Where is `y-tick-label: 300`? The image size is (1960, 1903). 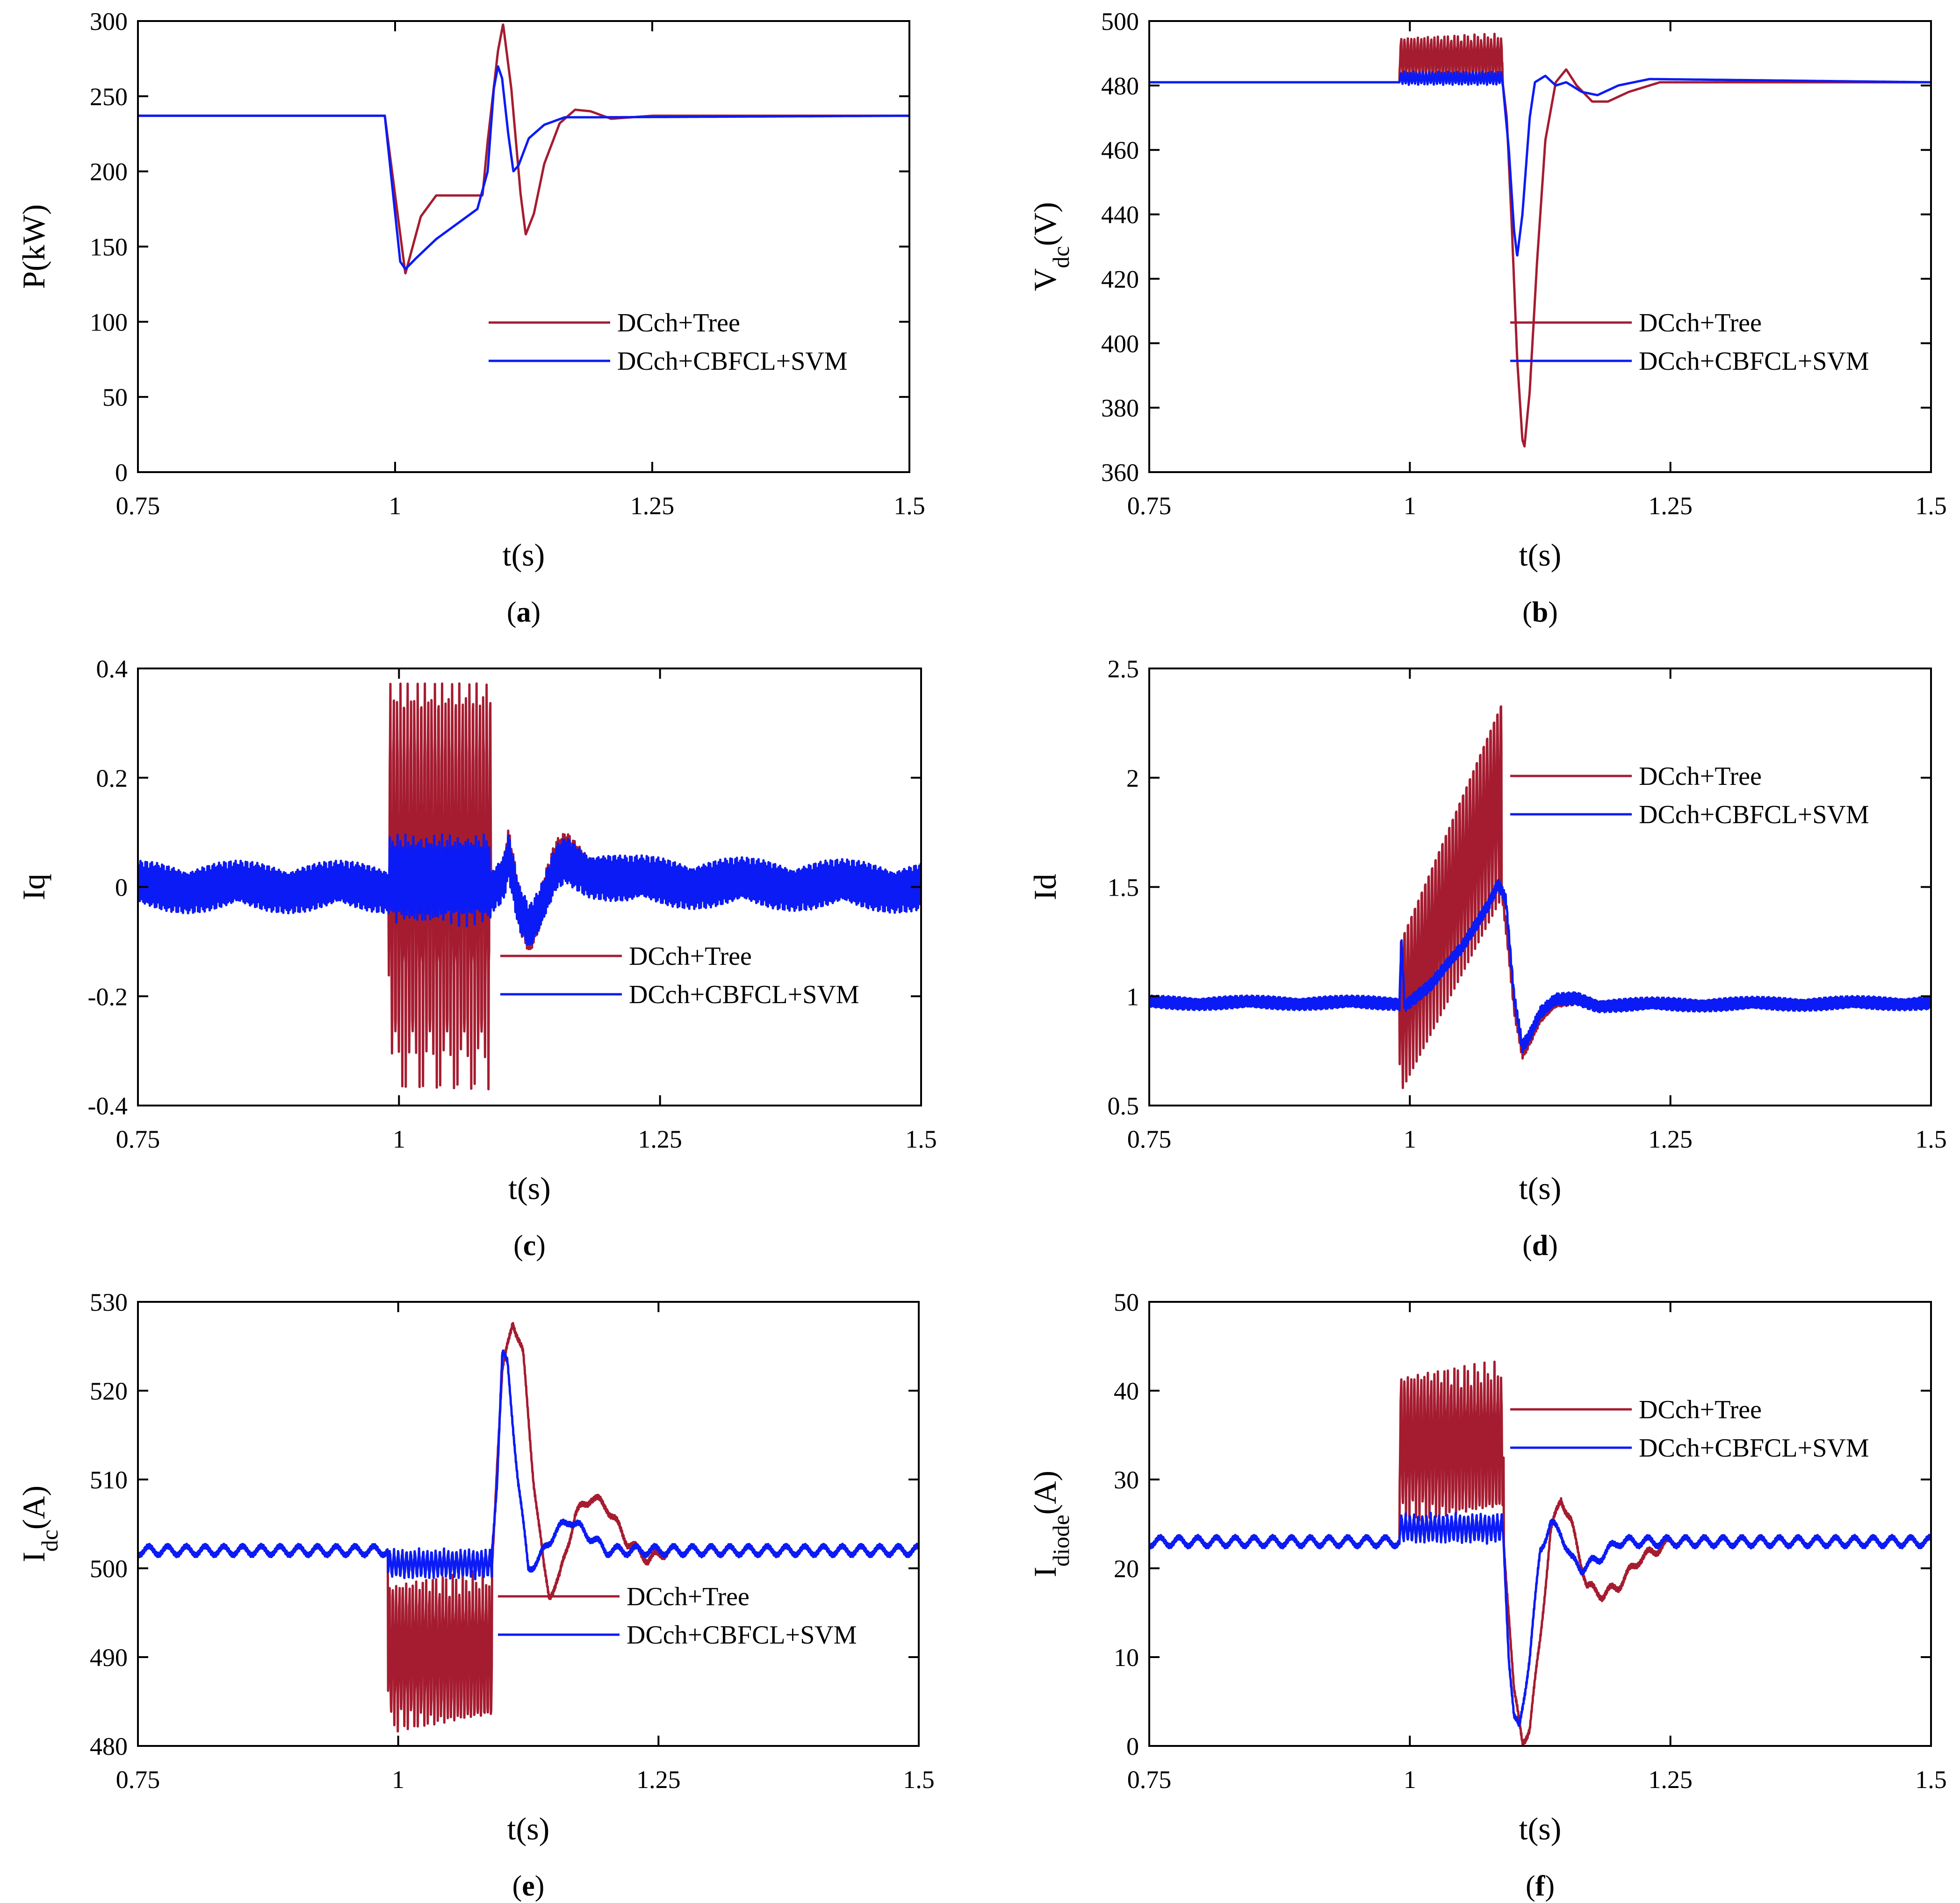 y-tick-label: 300 is located at coordinates (109, 21).